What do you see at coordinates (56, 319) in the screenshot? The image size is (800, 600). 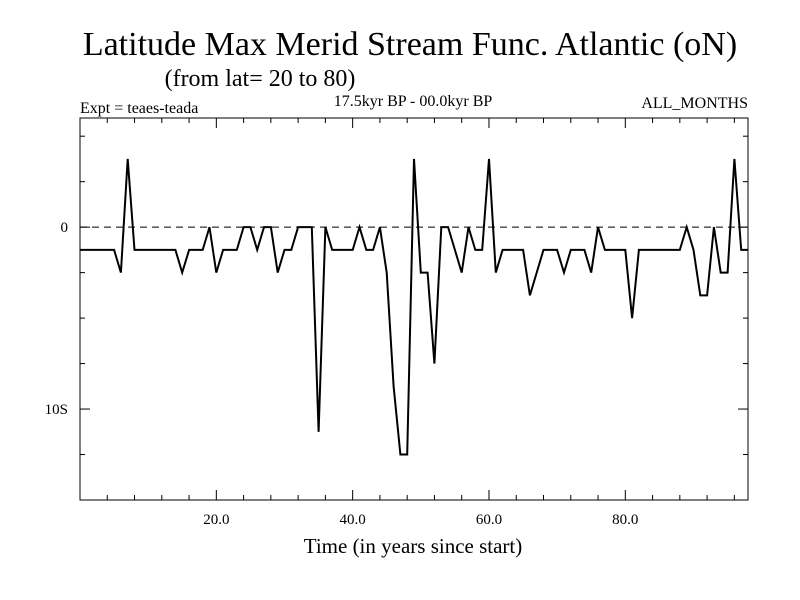 I see `y-tick-labels: 0 10S` at bounding box center [56, 319].